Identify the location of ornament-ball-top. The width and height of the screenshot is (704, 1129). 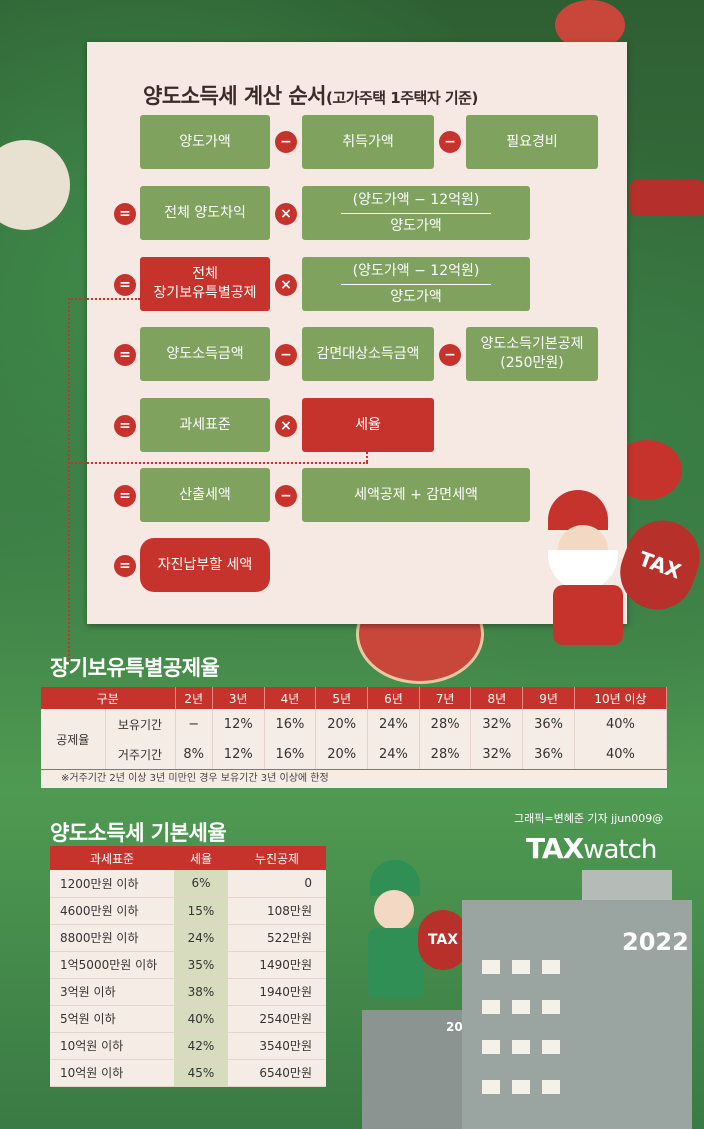
(590, 25).